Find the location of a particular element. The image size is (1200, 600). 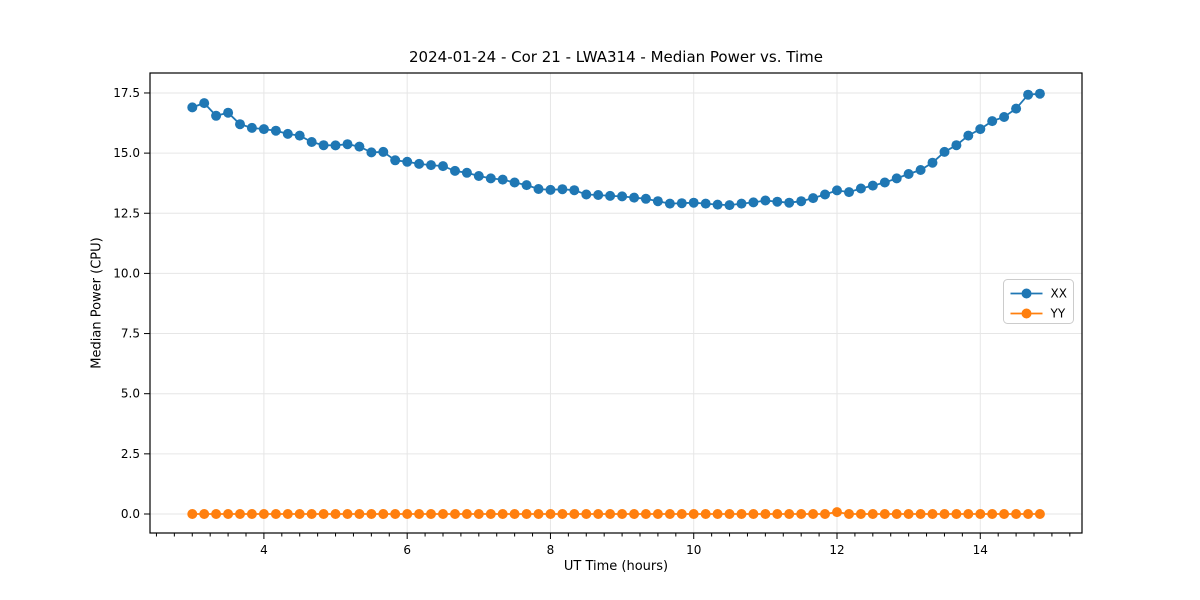

legend-marker-dot is located at coordinates (1026, 293).